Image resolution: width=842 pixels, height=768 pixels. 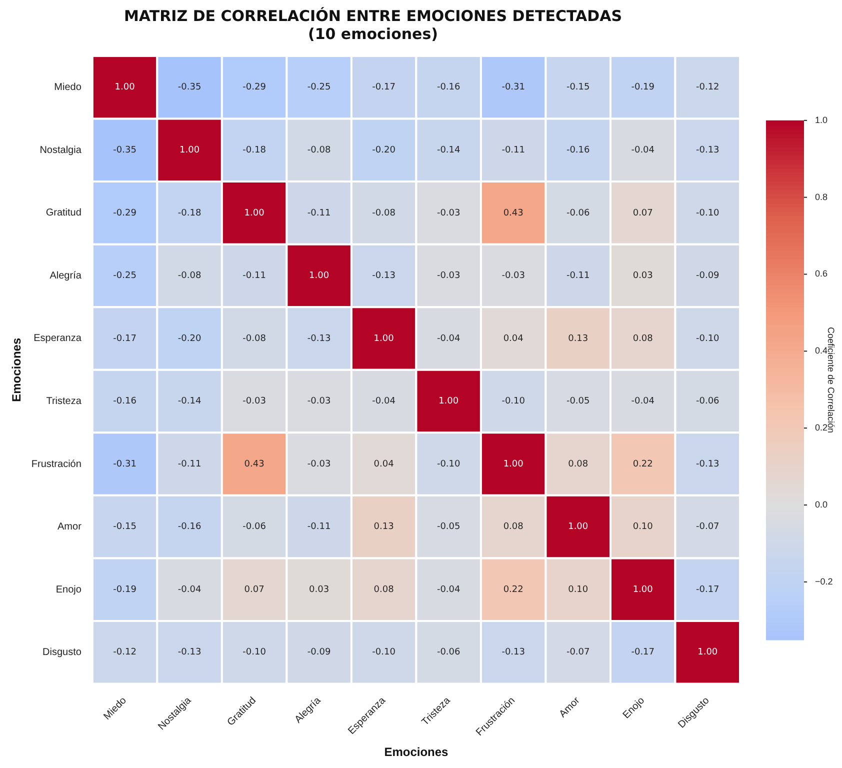 What do you see at coordinates (66, 276) in the screenshot?
I see `y-tick-label: Alegría` at bounding box center [66, 276].